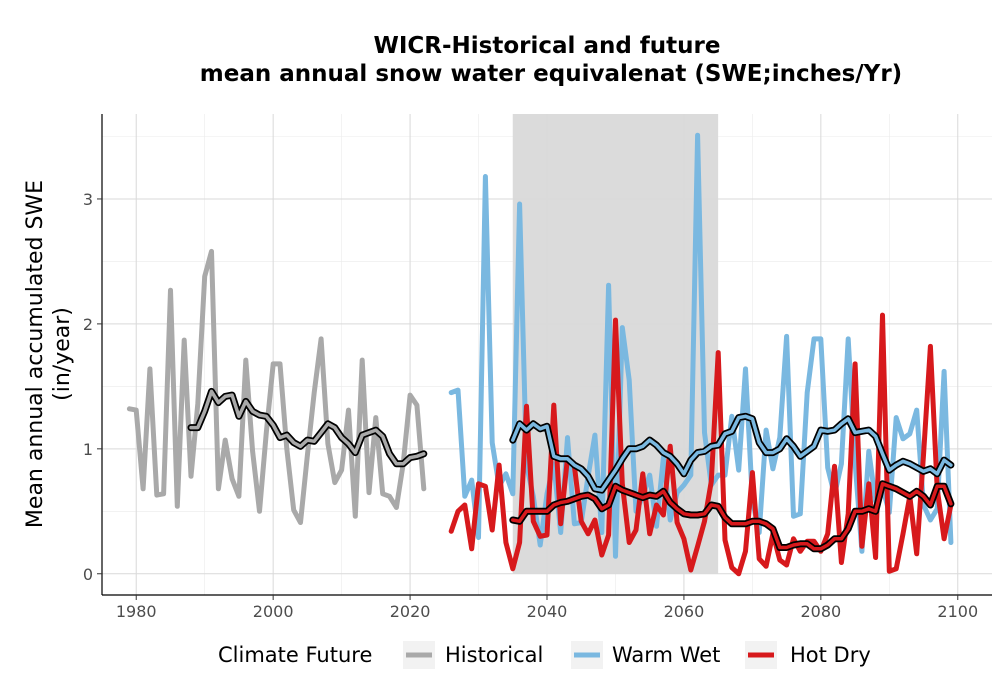 The image size is (1000, 700). I want to click on legend-title: Climate Future, so click(295, 655).